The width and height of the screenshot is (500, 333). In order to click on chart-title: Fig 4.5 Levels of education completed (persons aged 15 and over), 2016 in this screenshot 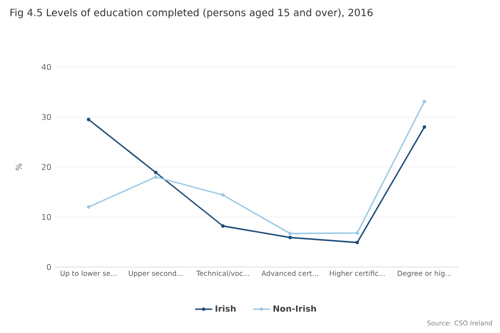, I will do `click(191, 13)`.